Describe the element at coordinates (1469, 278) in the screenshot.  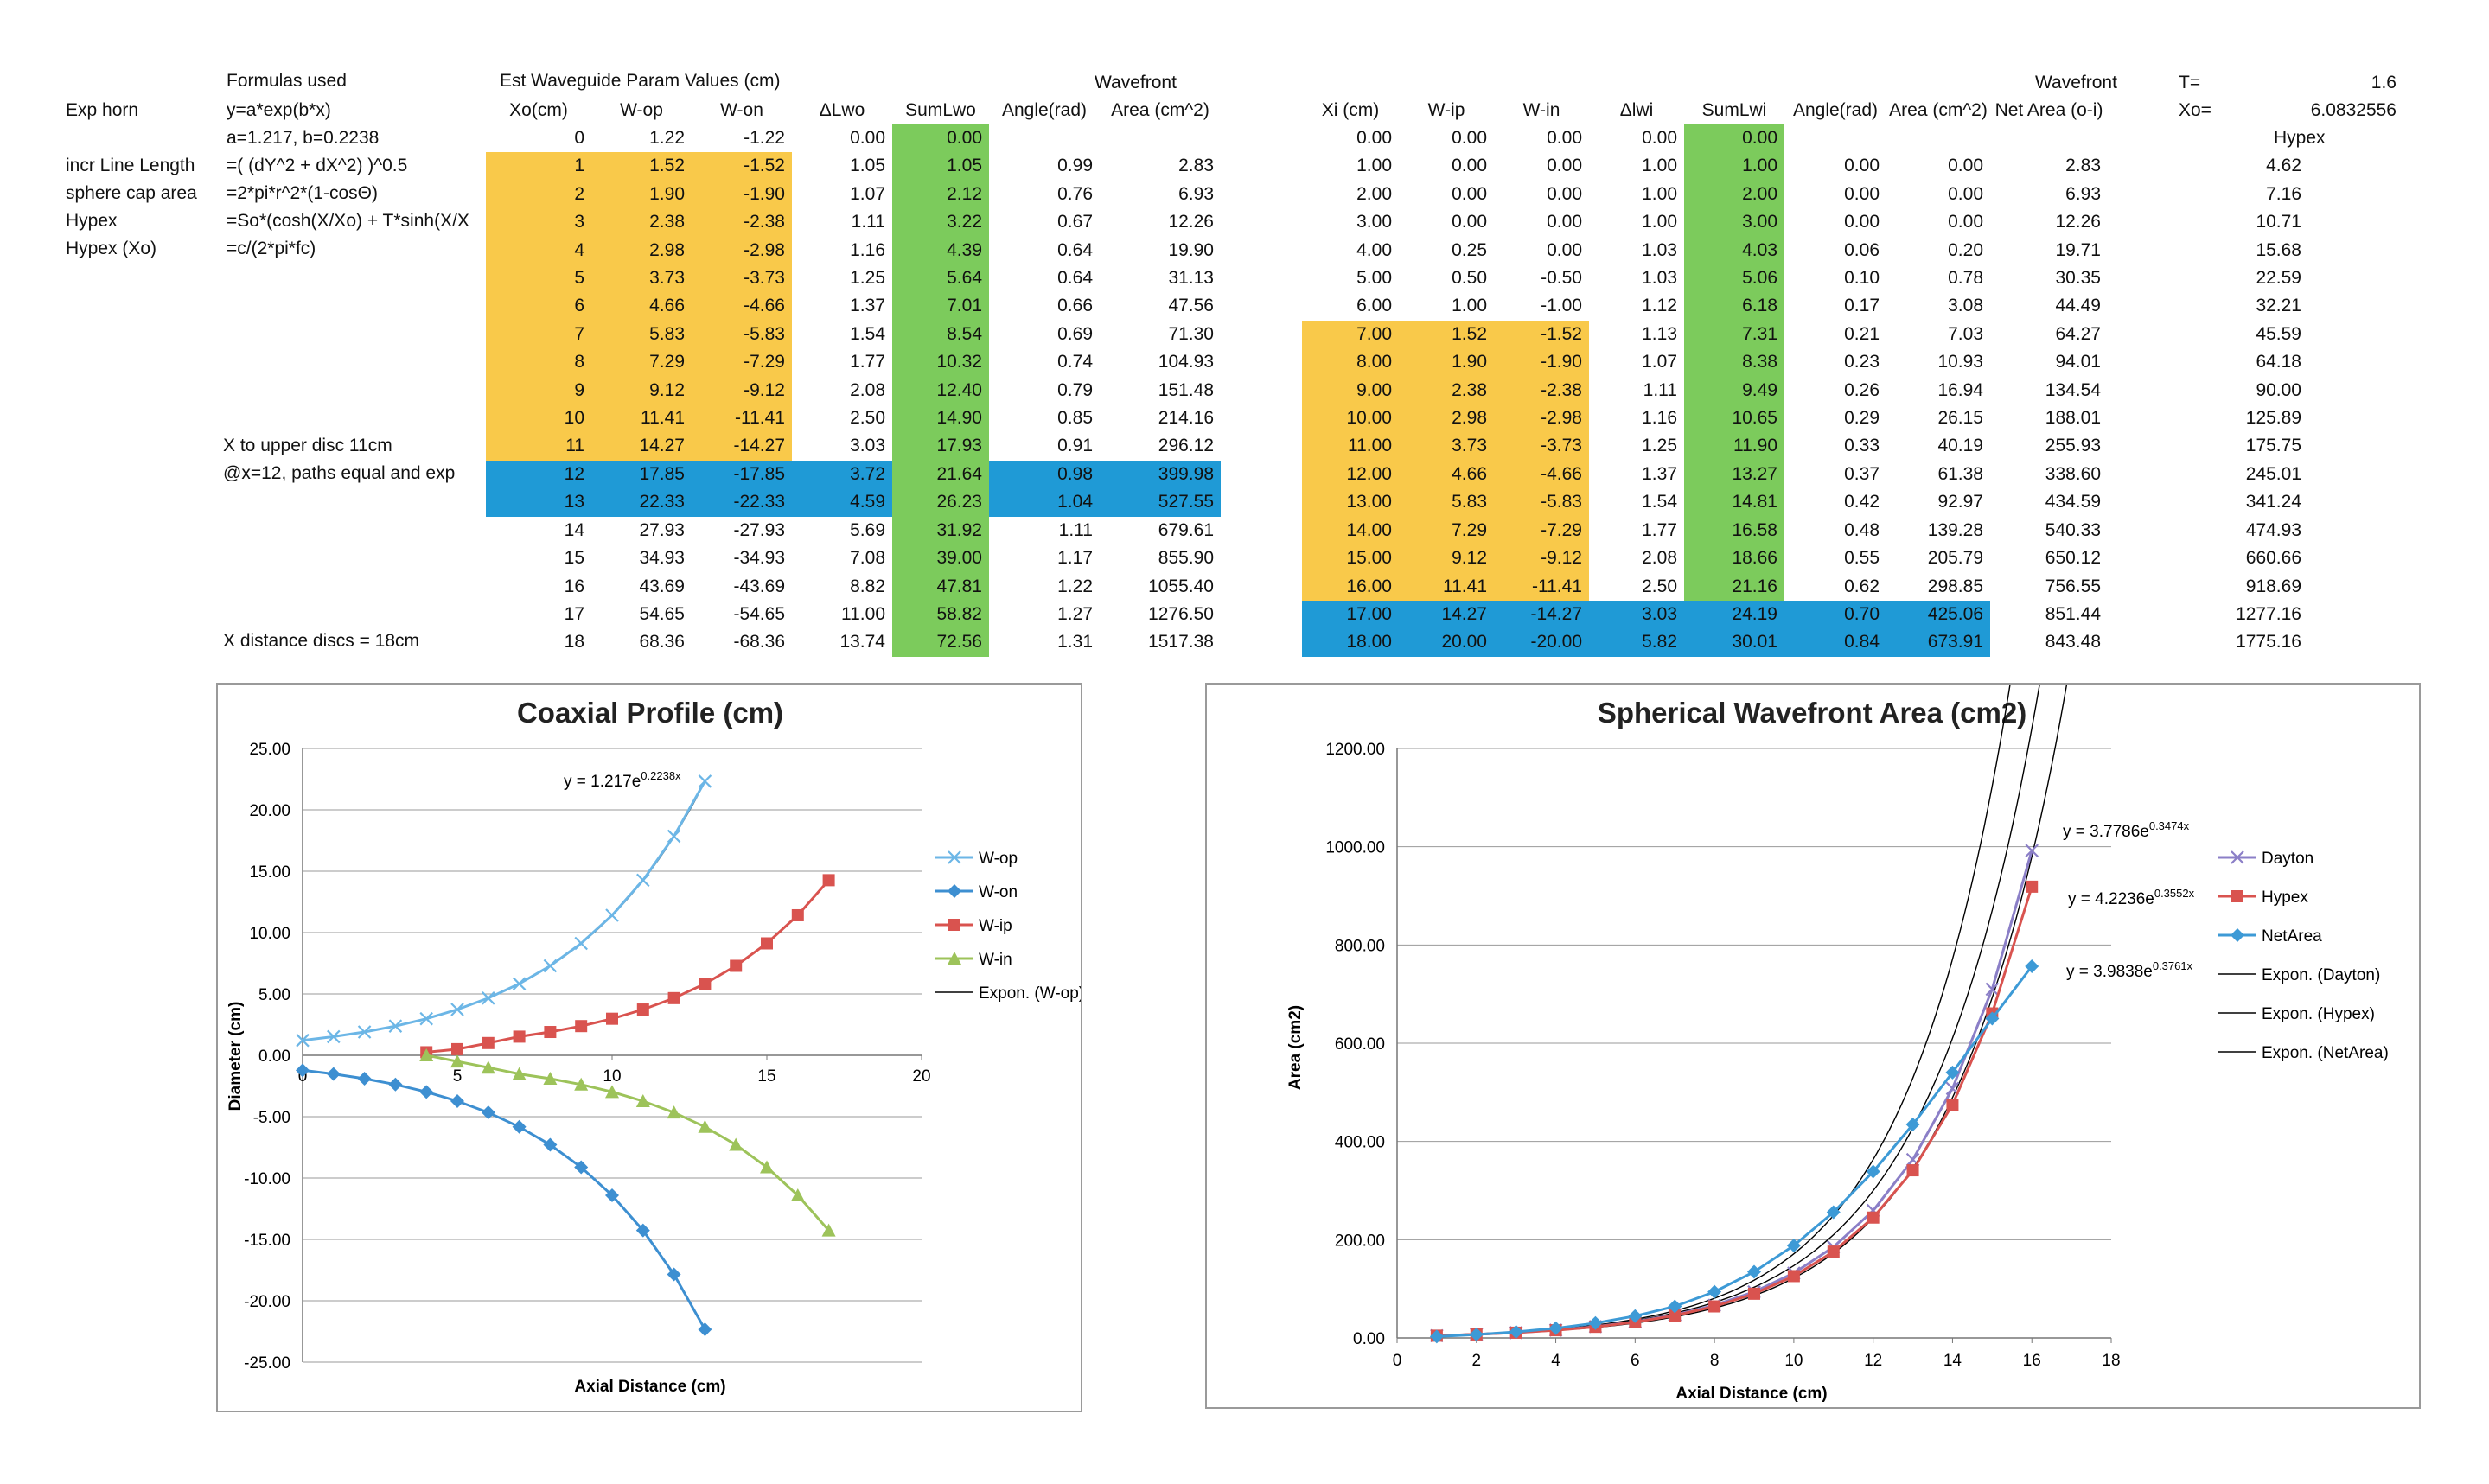
I see `table-cell: 0.50` at that location.